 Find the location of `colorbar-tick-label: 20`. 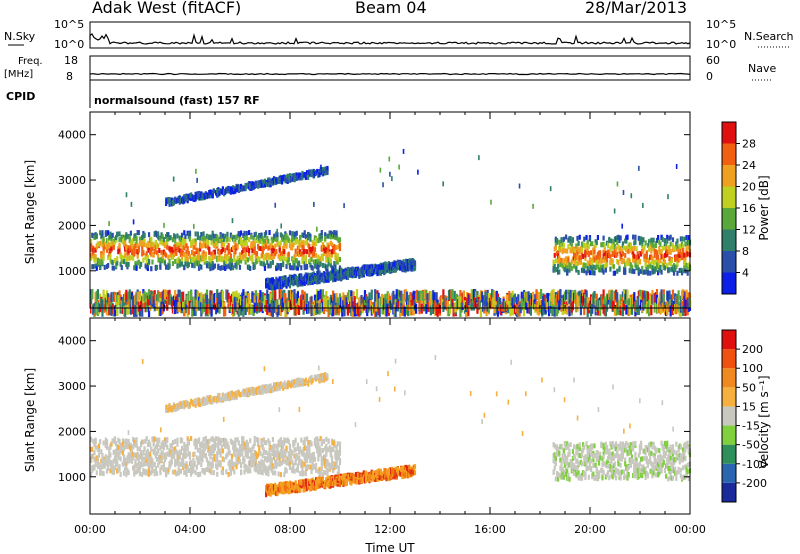

colorbar-tick-label: 20 is located at coordinates (749, 187).